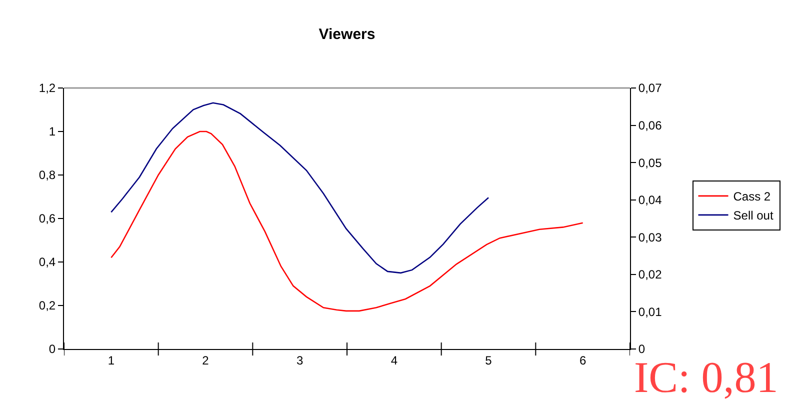 The image size is (793, 405). Describe the element at coordinates (488, 360) in the screenshot. I see `x-tick-label: 5` at that location.